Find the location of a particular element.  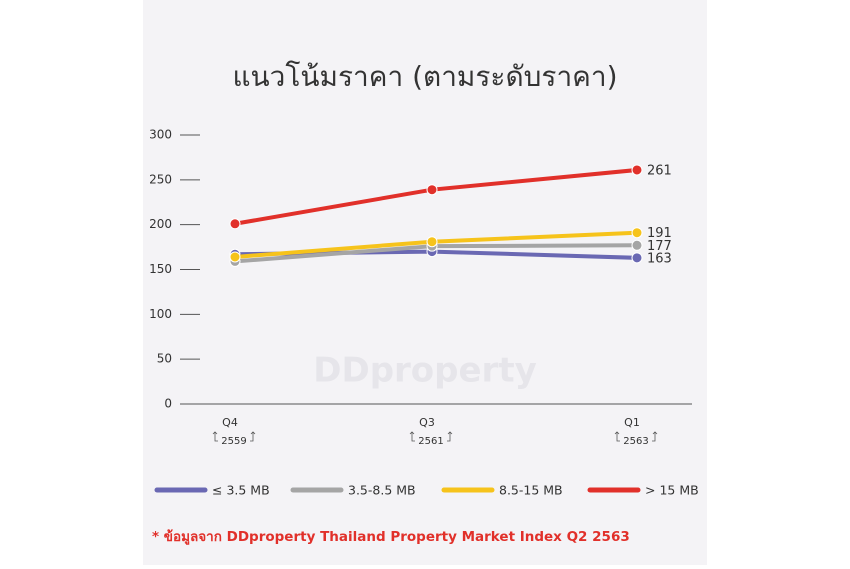

value-label: 177 is located at coordinates (659, 246).